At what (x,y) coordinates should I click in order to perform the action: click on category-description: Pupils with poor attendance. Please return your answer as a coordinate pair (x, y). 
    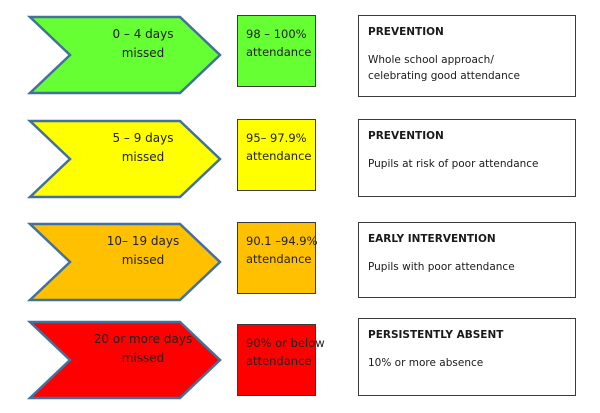
    Looking at the image, I should click on (467, 267).